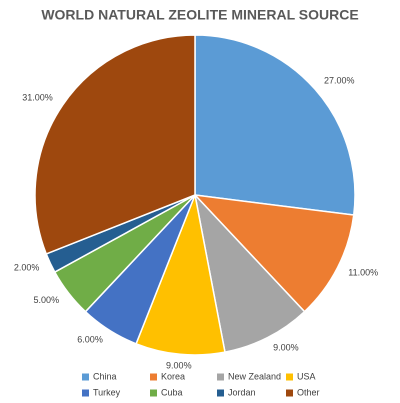  I want to click on legend-label: Jordan, so click(242, 392).